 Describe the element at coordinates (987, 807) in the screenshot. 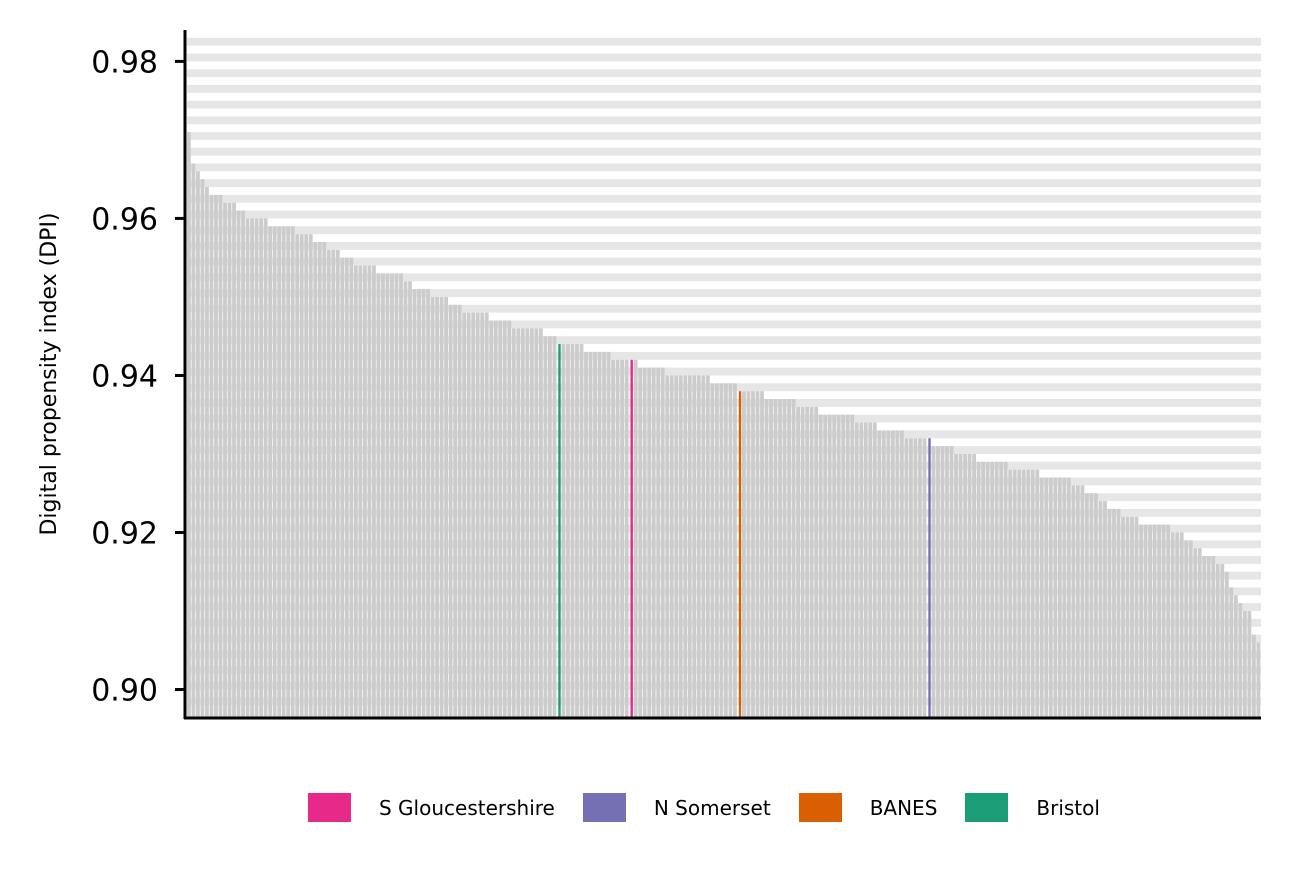

I see `legend-swatch-bristol` at that location.